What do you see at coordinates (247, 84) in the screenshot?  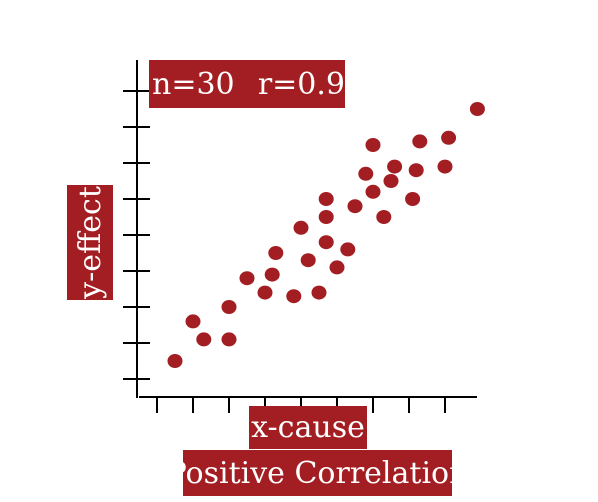 I see `stats-annotation: n=30 r=0.9` at bounding box center [247, 84].